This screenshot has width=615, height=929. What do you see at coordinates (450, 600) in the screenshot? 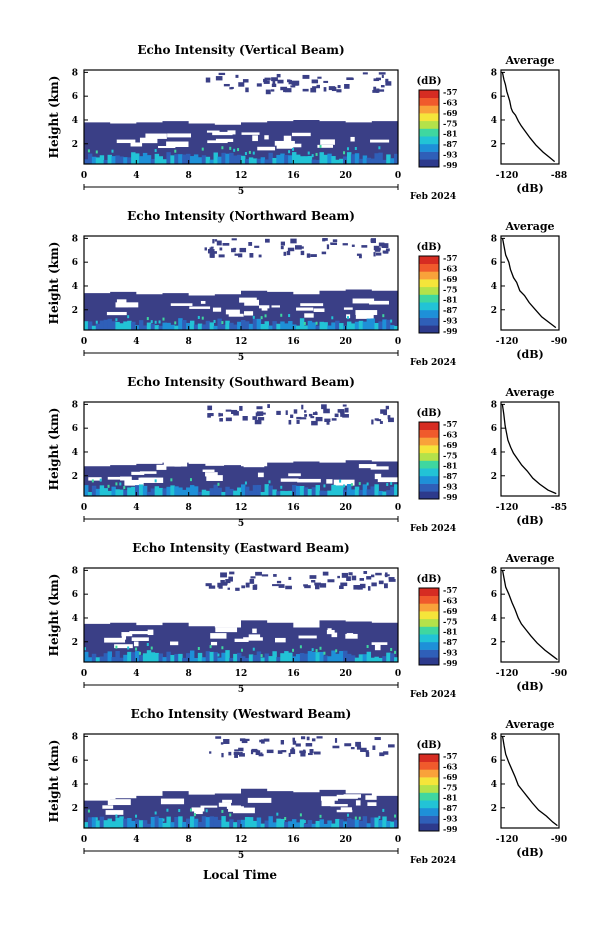
I see `colorbar-tick-label: -63` at bounding box center [450, 600].